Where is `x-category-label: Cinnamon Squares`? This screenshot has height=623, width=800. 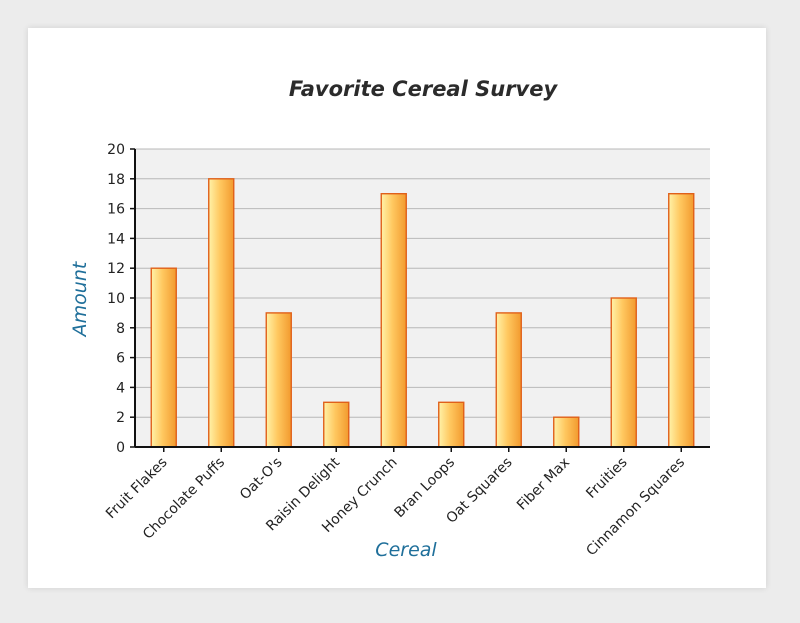
x-category-label: Cinnamon Squares is located at coordinates (635, 507).